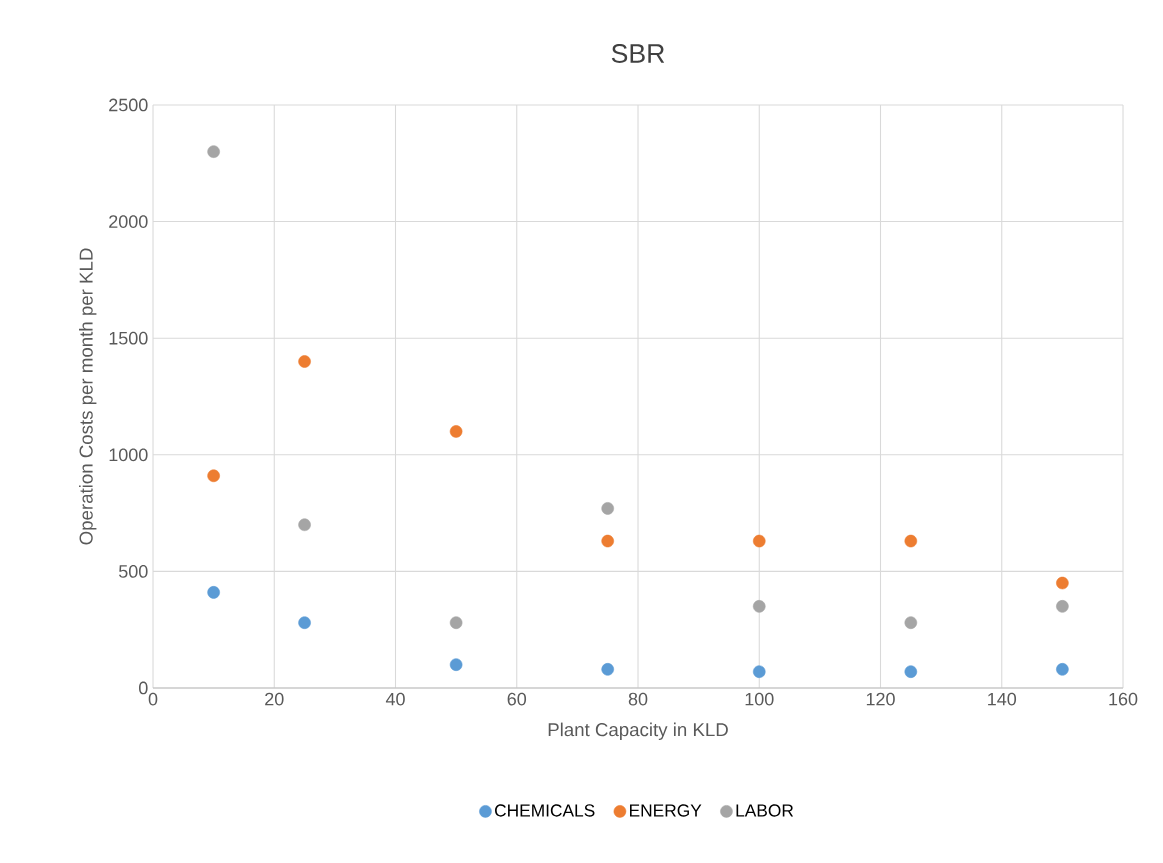 The height and width of the screenshot is (863, 1163). Describe the element at coordinates (638, 53) in the screenshot. I see `chart-title: SBR` at that location.